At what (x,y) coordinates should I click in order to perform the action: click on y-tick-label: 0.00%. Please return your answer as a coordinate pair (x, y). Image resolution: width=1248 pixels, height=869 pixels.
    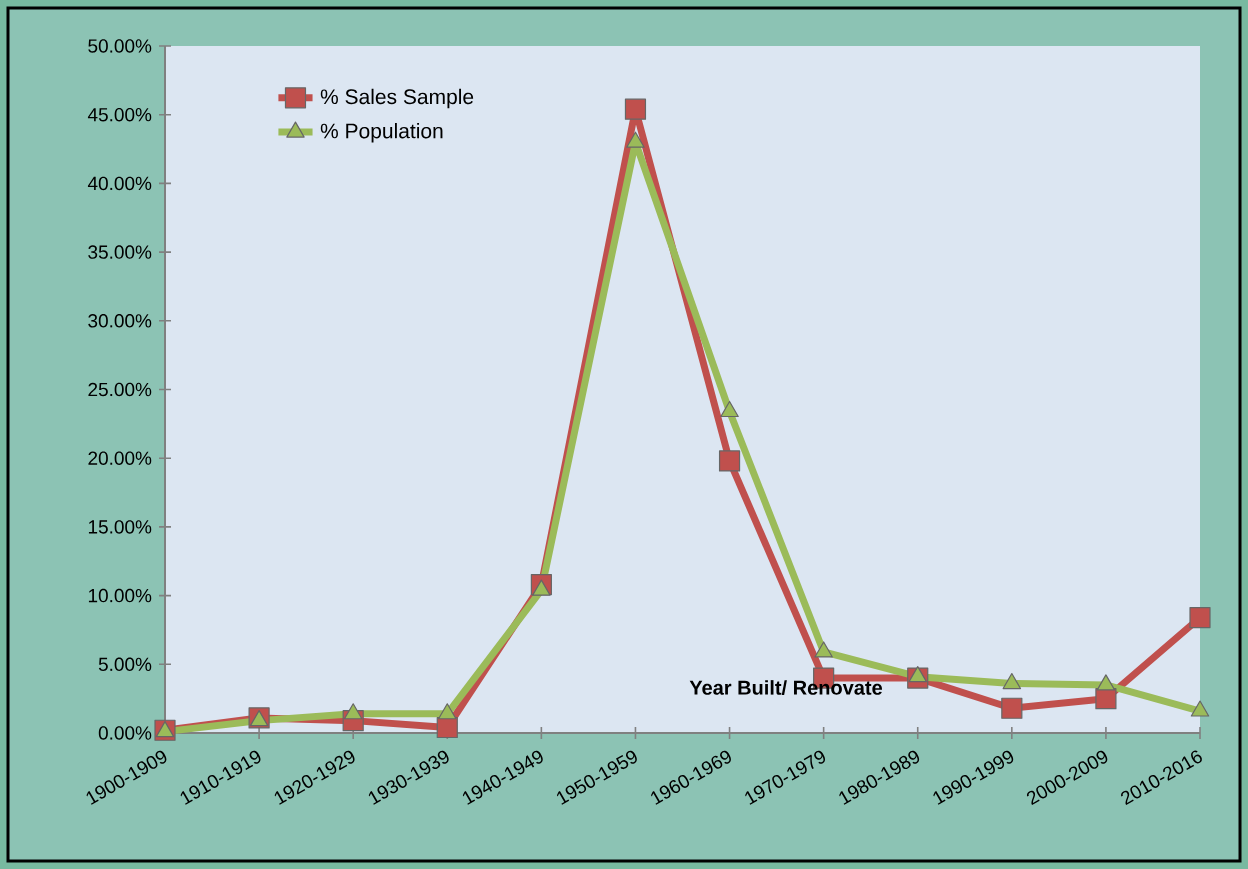
    Looking at the image, I should click on (125, 733).